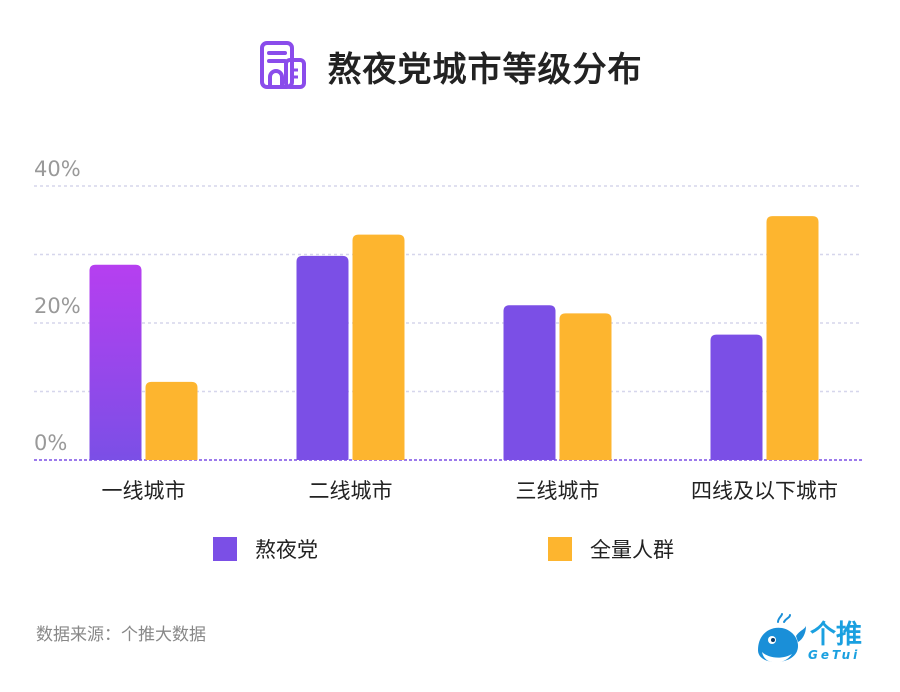 The height and width of the screenshot is (692, 900). Describe the element at coordinates (286, 550) in the screenshot. I see `legend-label-series-1: 熬夜党` at that location.